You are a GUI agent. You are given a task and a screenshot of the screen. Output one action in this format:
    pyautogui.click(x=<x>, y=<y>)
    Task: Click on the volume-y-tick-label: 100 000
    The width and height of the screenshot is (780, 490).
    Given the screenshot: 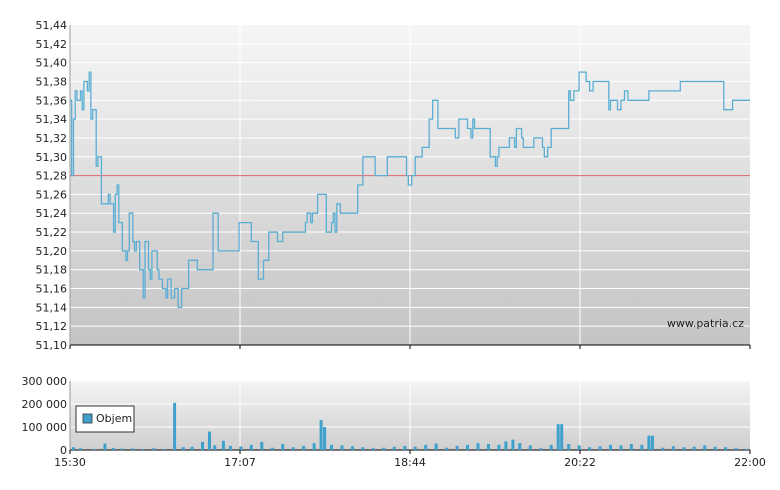 What is the action you would take?
    pyautogui.click(x=45, y=427)
    